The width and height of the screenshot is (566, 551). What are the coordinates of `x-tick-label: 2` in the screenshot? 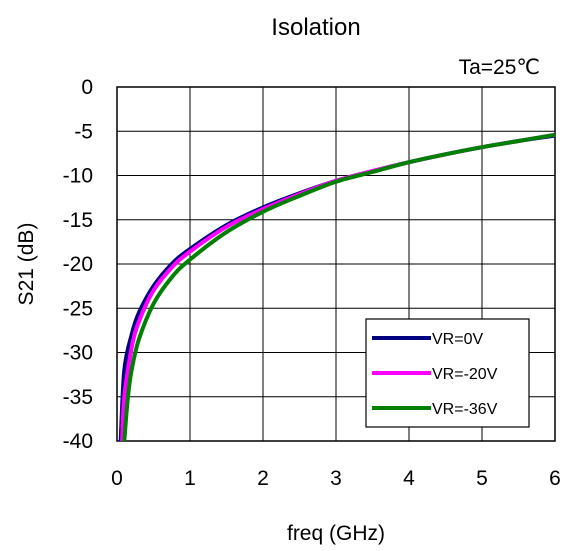 It's located at (263, 478).